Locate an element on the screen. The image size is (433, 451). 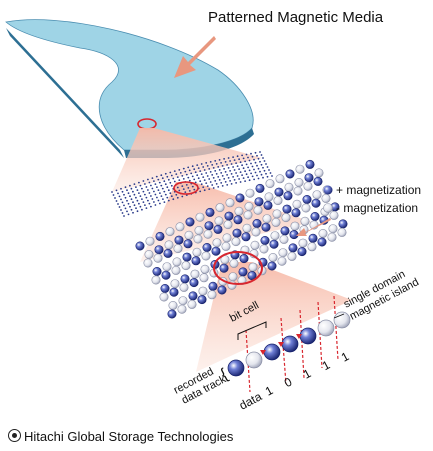
island-highlight-circle is located at coordinates (238, 268).